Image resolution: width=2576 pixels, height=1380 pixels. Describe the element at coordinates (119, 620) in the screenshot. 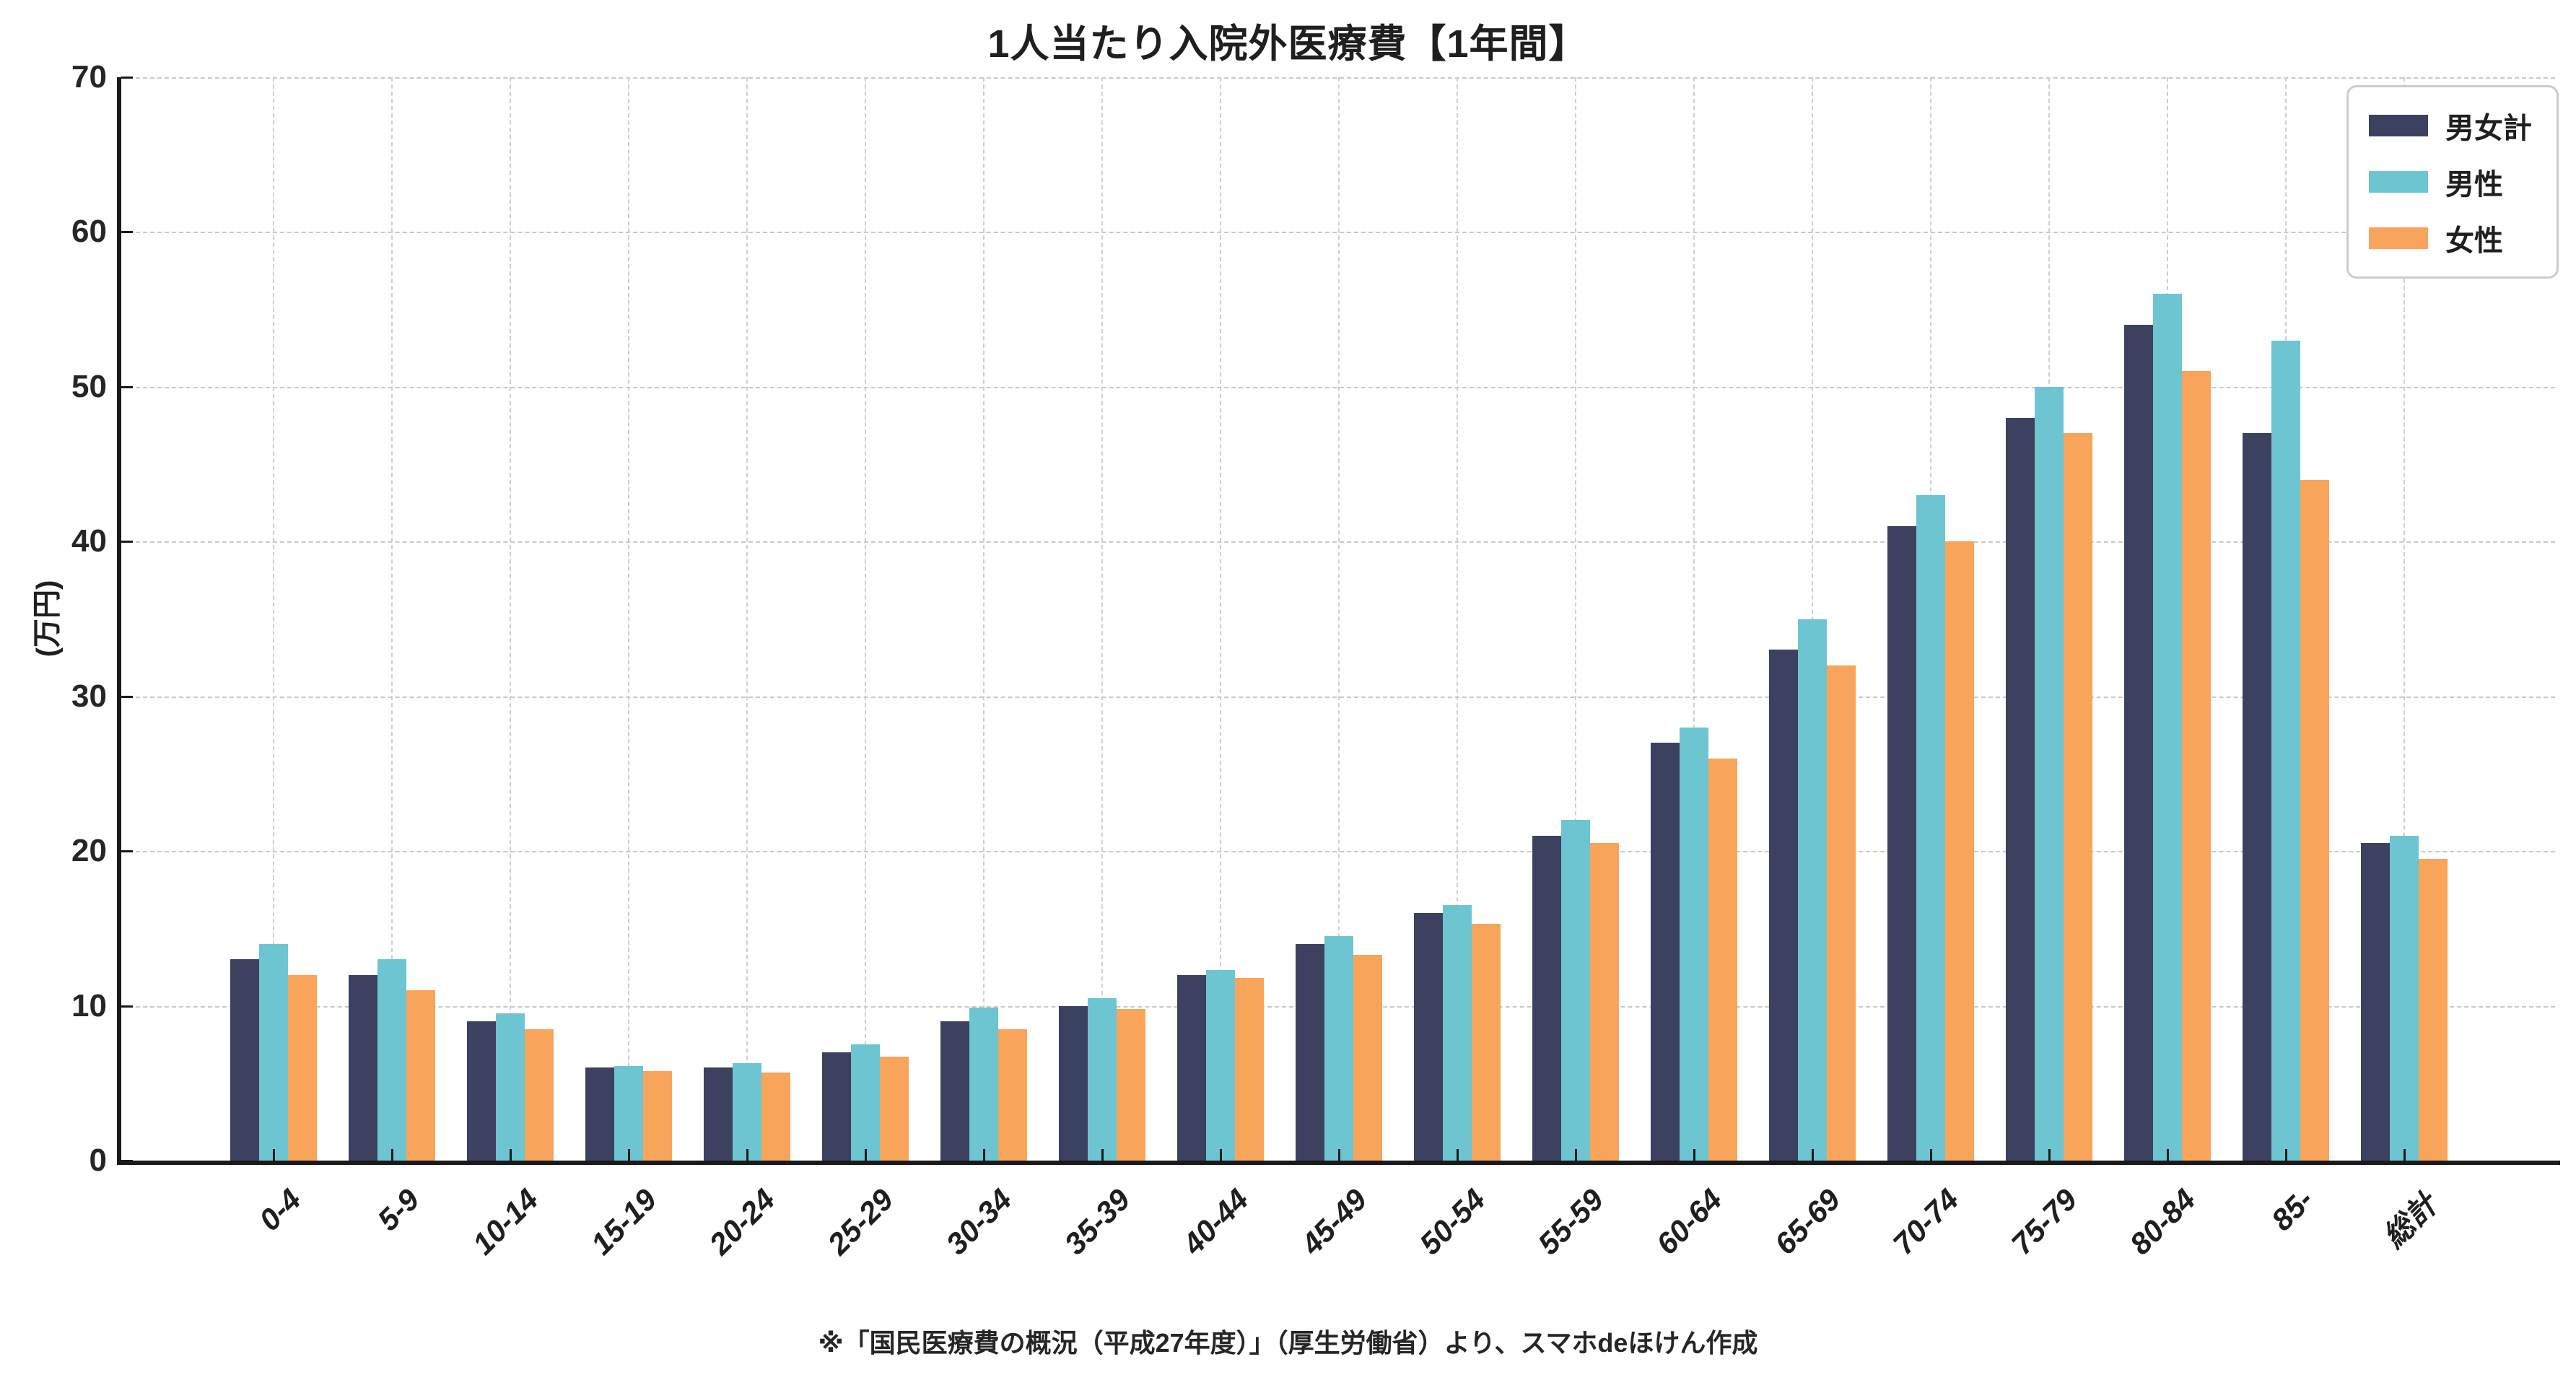

I see `y-axis-spine` at that location.